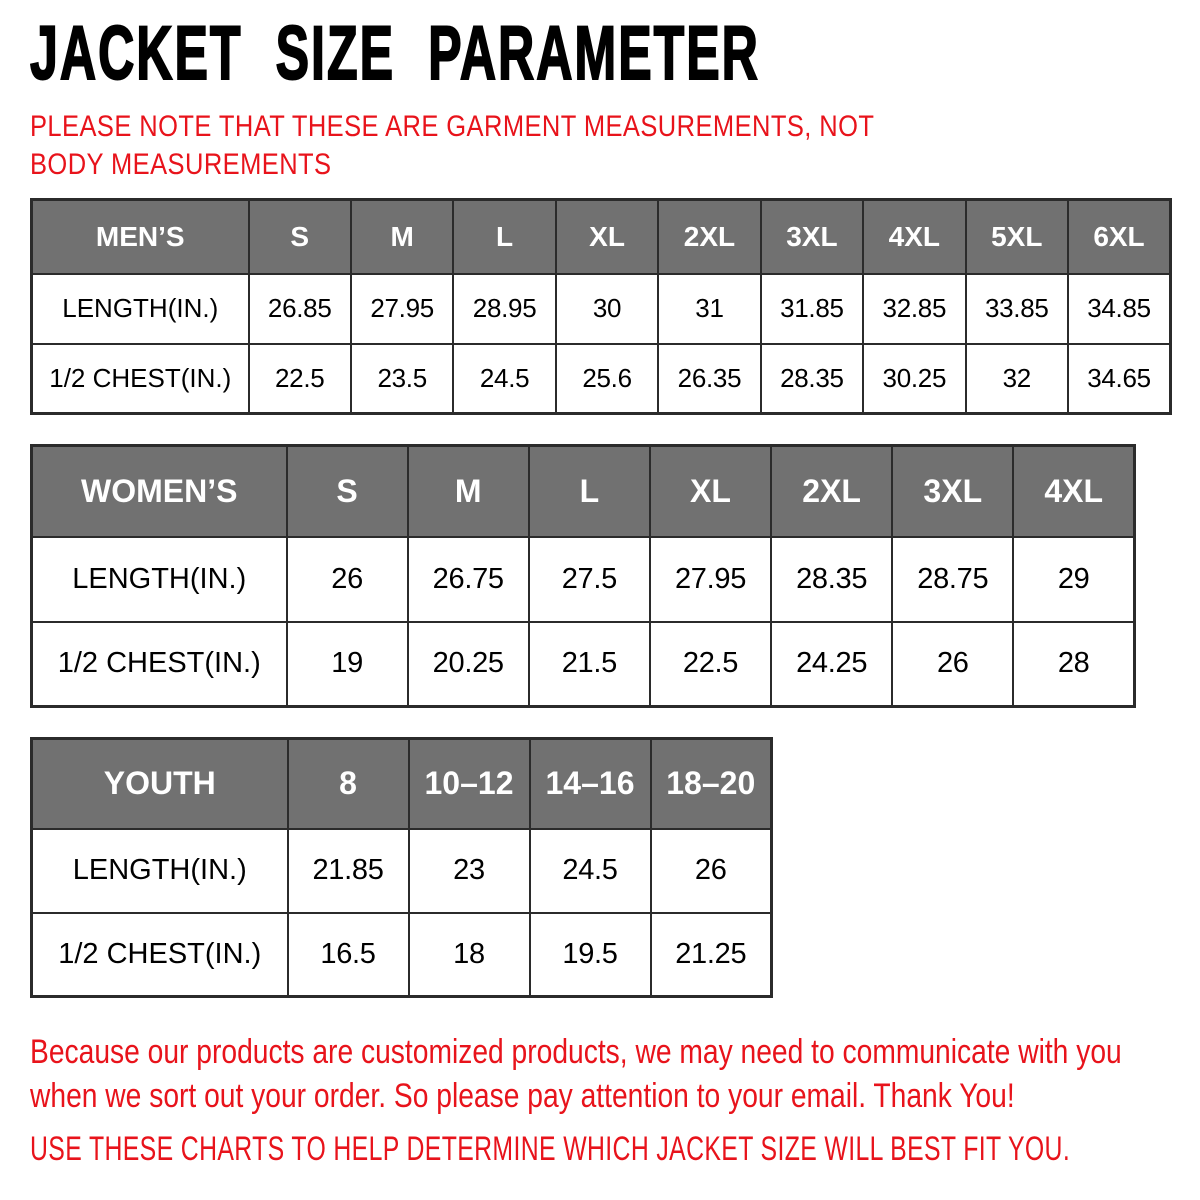  Describe the element at coordinates (832, 579) in the screenshot. I see `womens-length-value: 28.35` at that location.